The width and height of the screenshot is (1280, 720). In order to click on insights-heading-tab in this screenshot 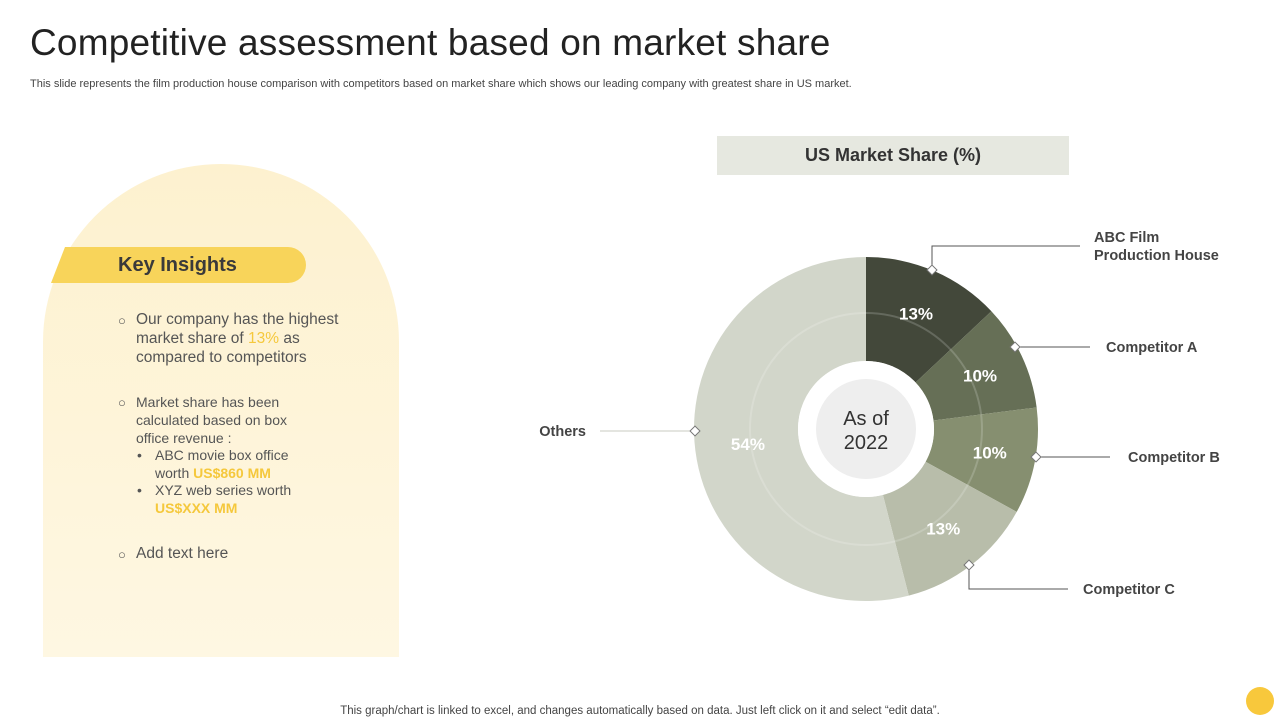, I will do `click(178, 265)`.